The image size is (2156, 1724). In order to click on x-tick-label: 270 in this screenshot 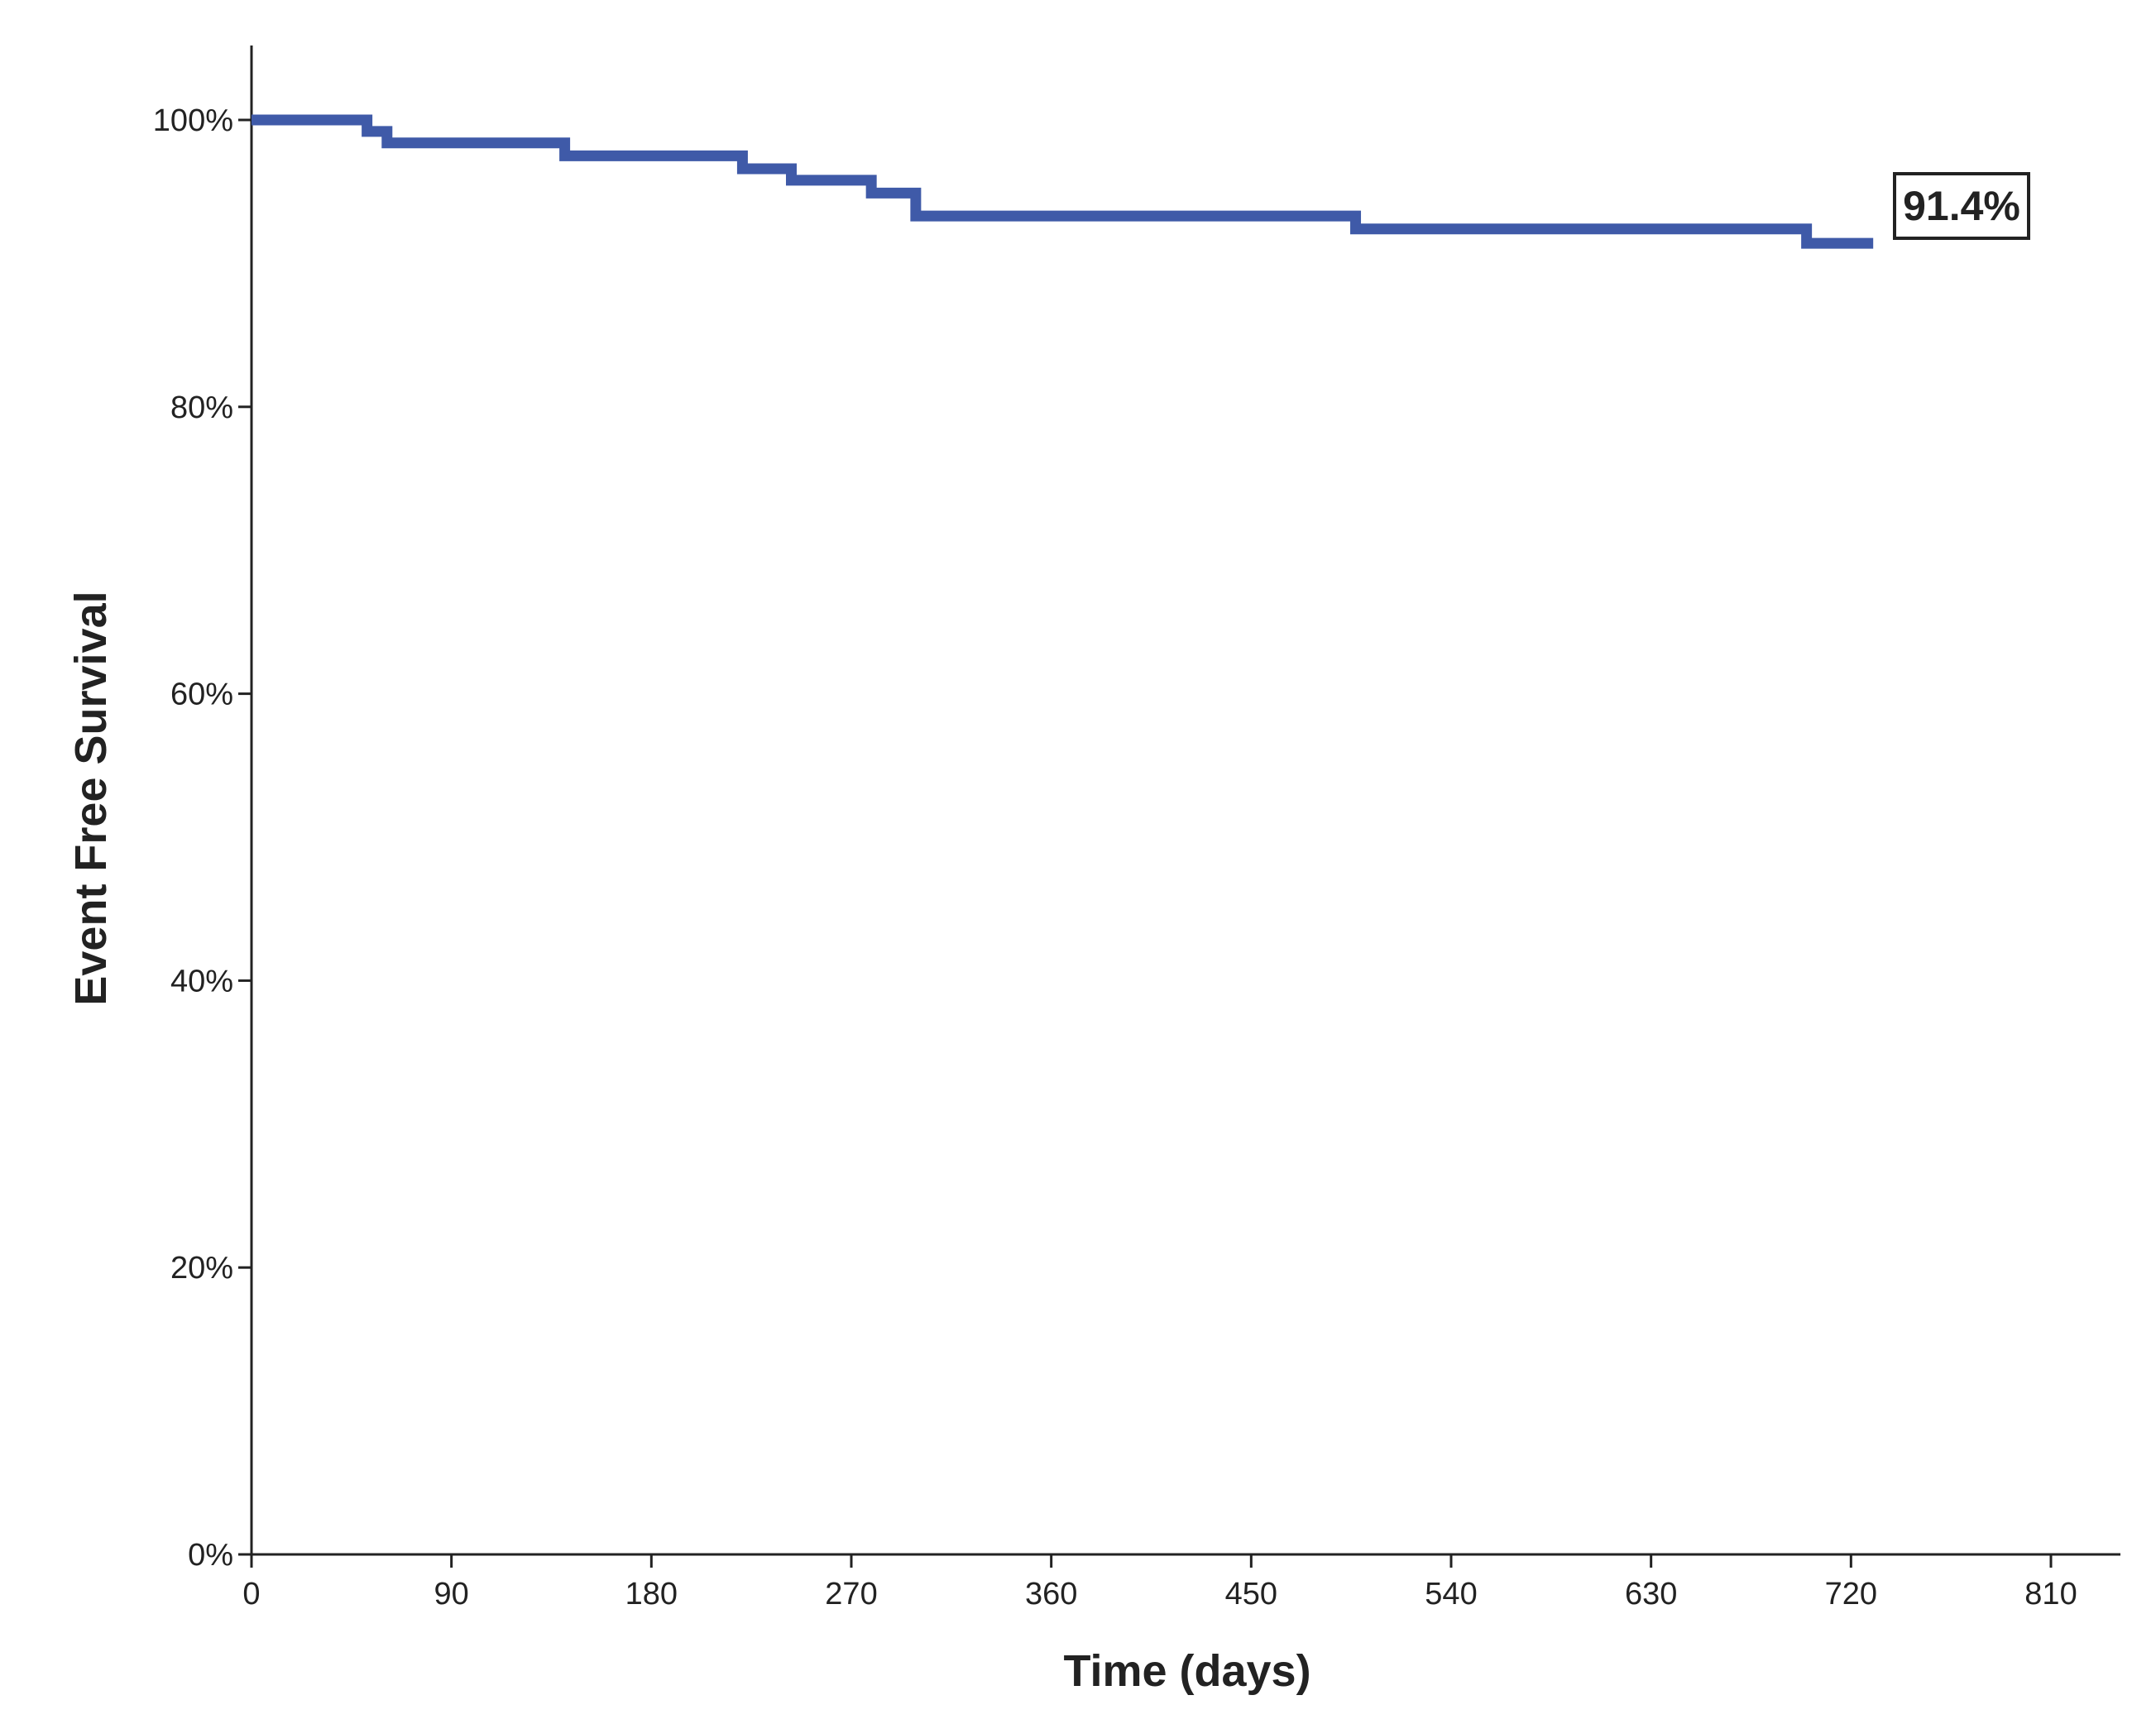, I will do `click(851, 1594)`.